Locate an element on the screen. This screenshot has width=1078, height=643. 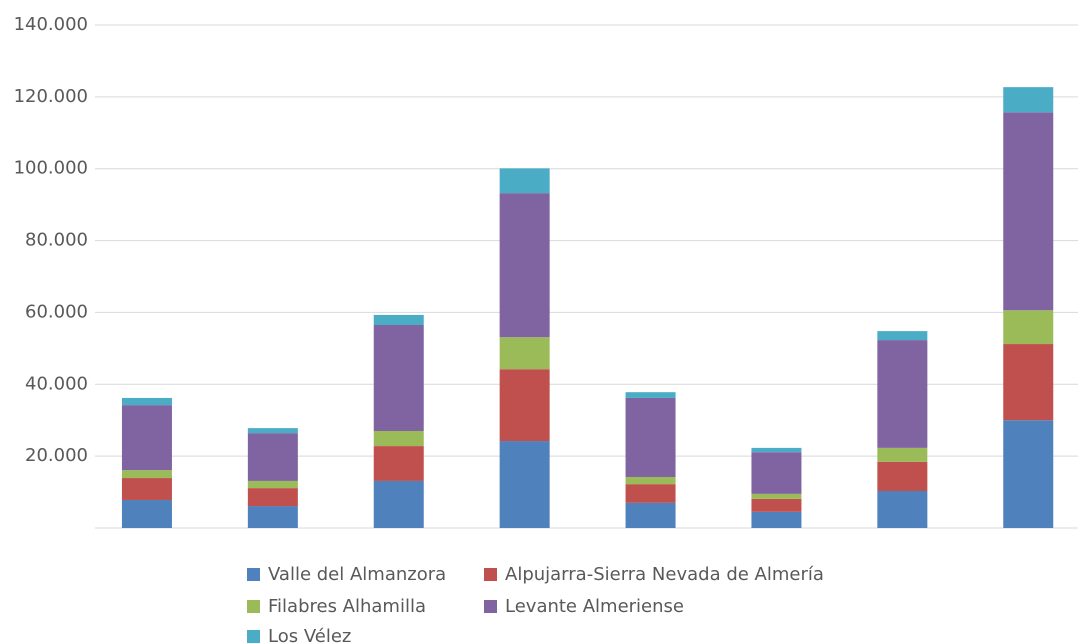
y-tick-label: 20.000 is located at coordinates (56, 455).